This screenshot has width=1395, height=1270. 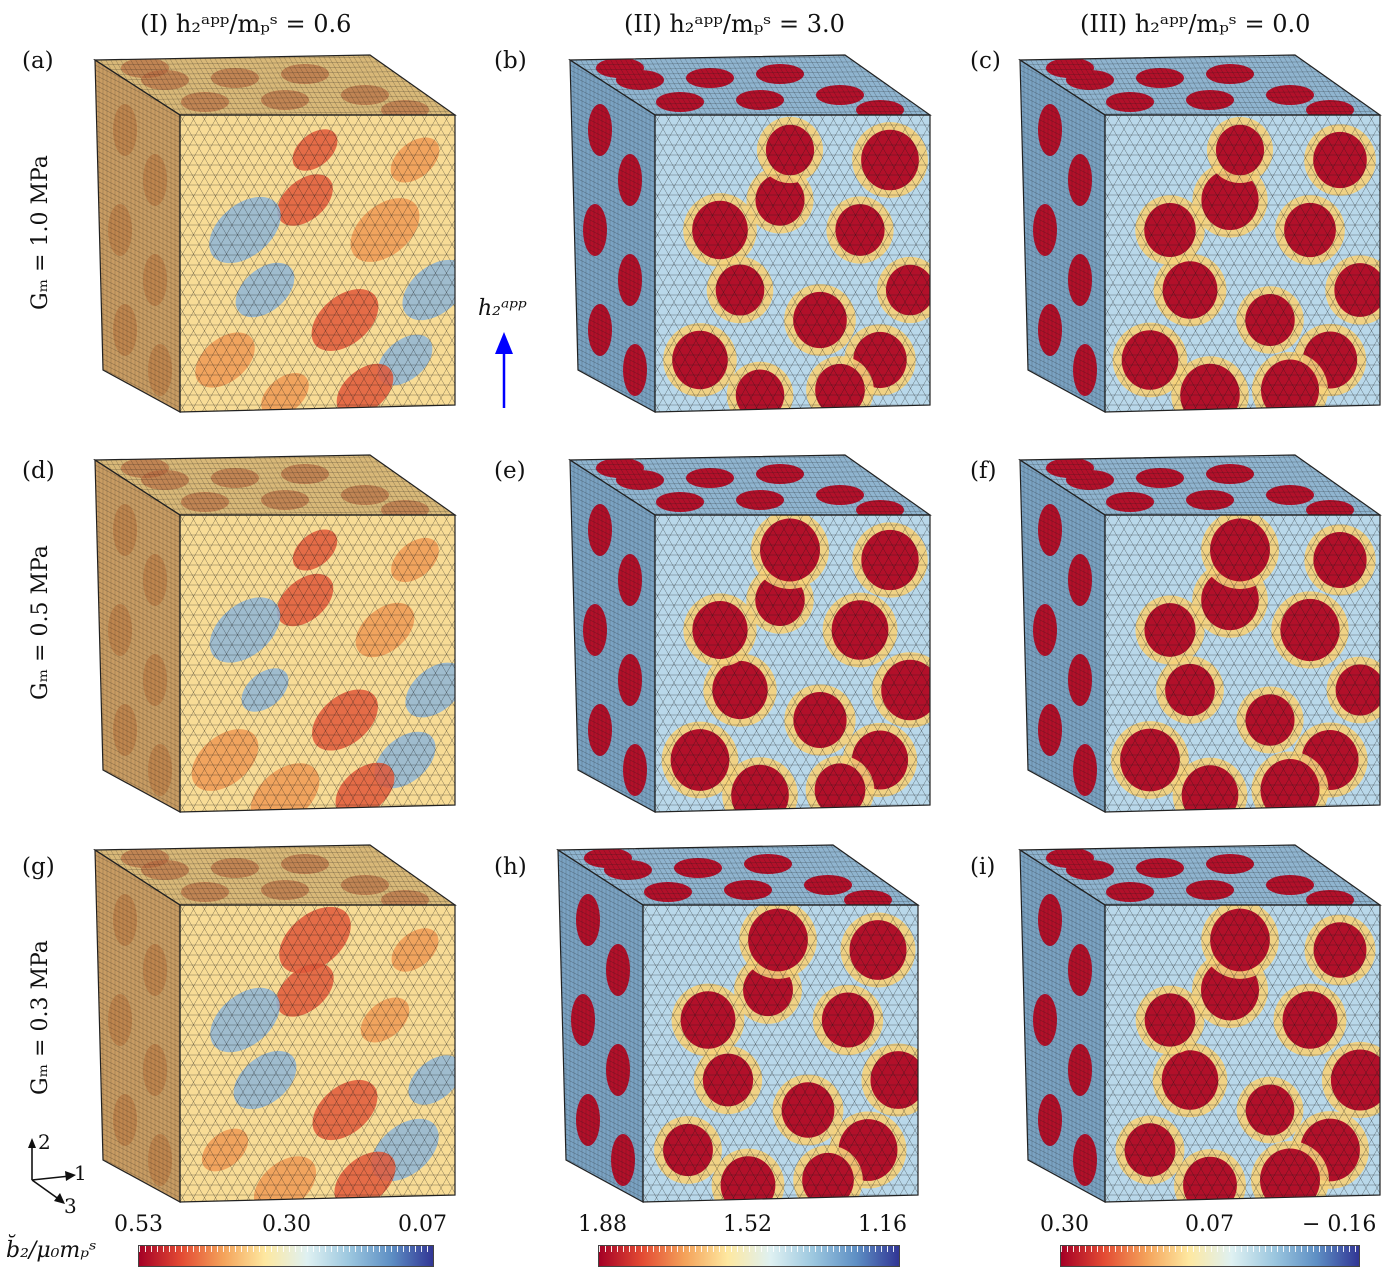 I want to click on panel-label-c: (c), so click(x=985, y=61).